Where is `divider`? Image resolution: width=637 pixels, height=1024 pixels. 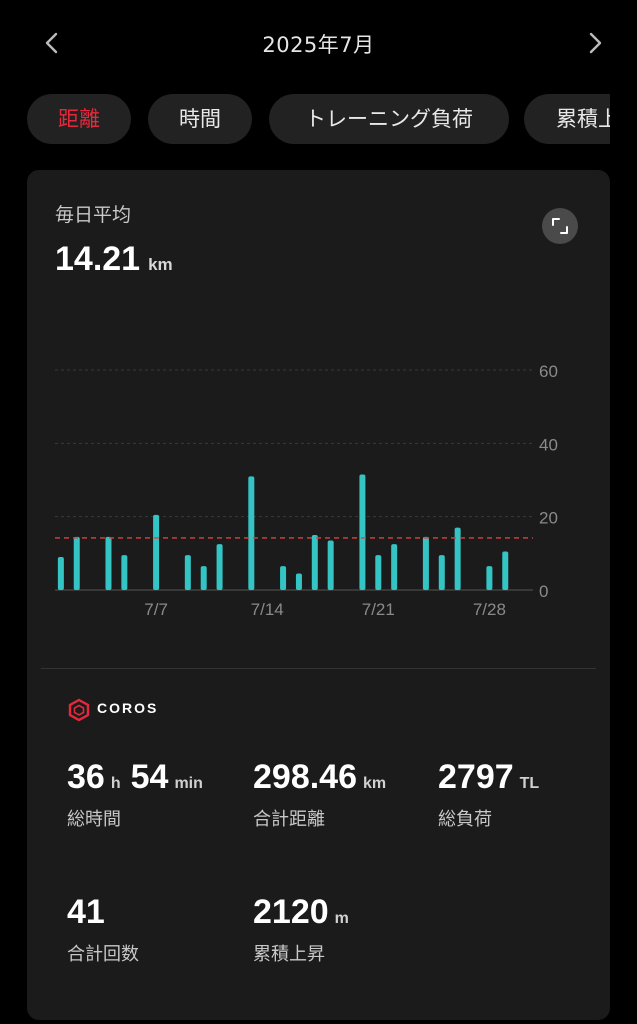
divider is located at coordinates (318, 668).